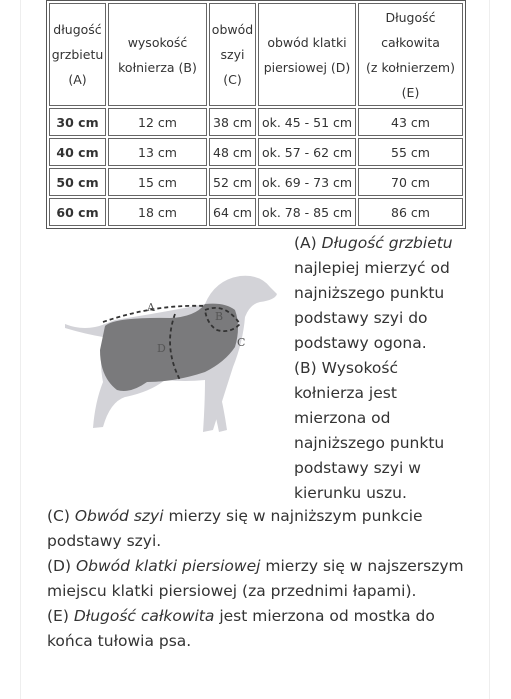 Image resolution: width=511 pixels, height=699 pixels. Describe the element at coordinates (410, 67) in the screenshot. I see `header-line: (z kołnierzem)` at that location.